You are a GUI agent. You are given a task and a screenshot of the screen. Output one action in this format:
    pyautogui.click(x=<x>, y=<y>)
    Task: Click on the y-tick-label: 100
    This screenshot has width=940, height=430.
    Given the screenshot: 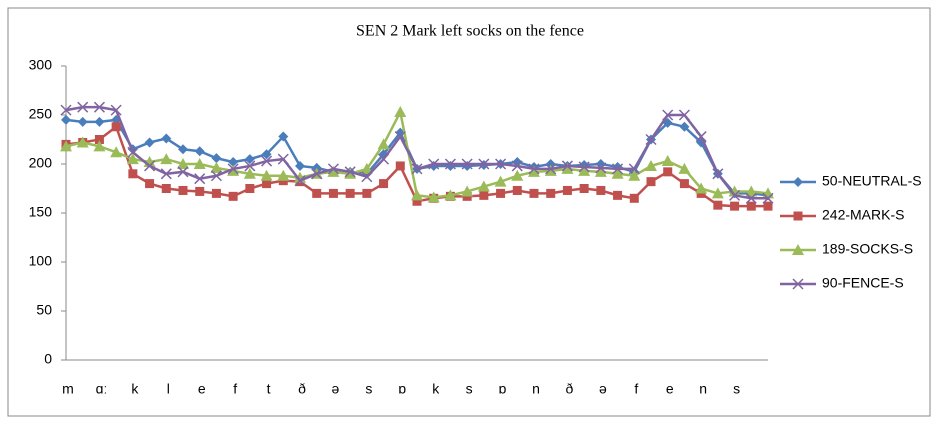 What is the action you would take?
    pyautogui.click(x=41, y=261)
    